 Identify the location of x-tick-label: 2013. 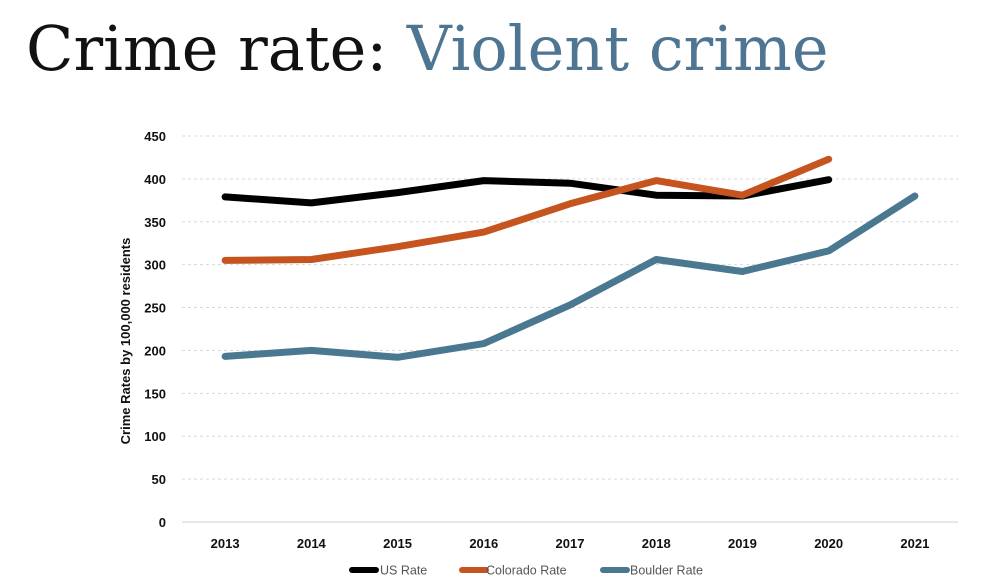
(225, 543).